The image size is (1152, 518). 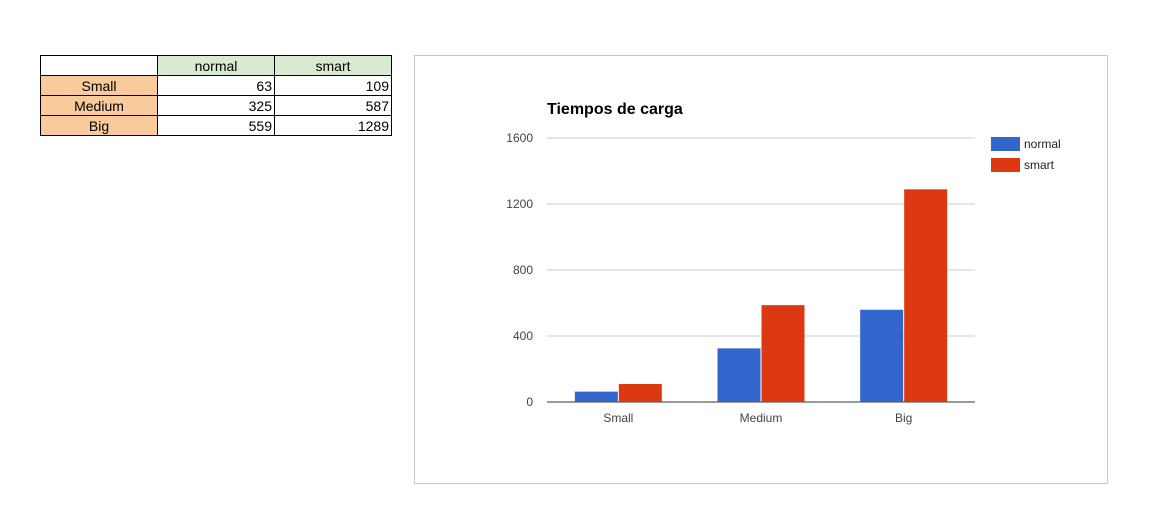 What do you see at coordinates (99, 65) in the screenshot?
I see `table-corner-cell` at bounding box center [99, 65].